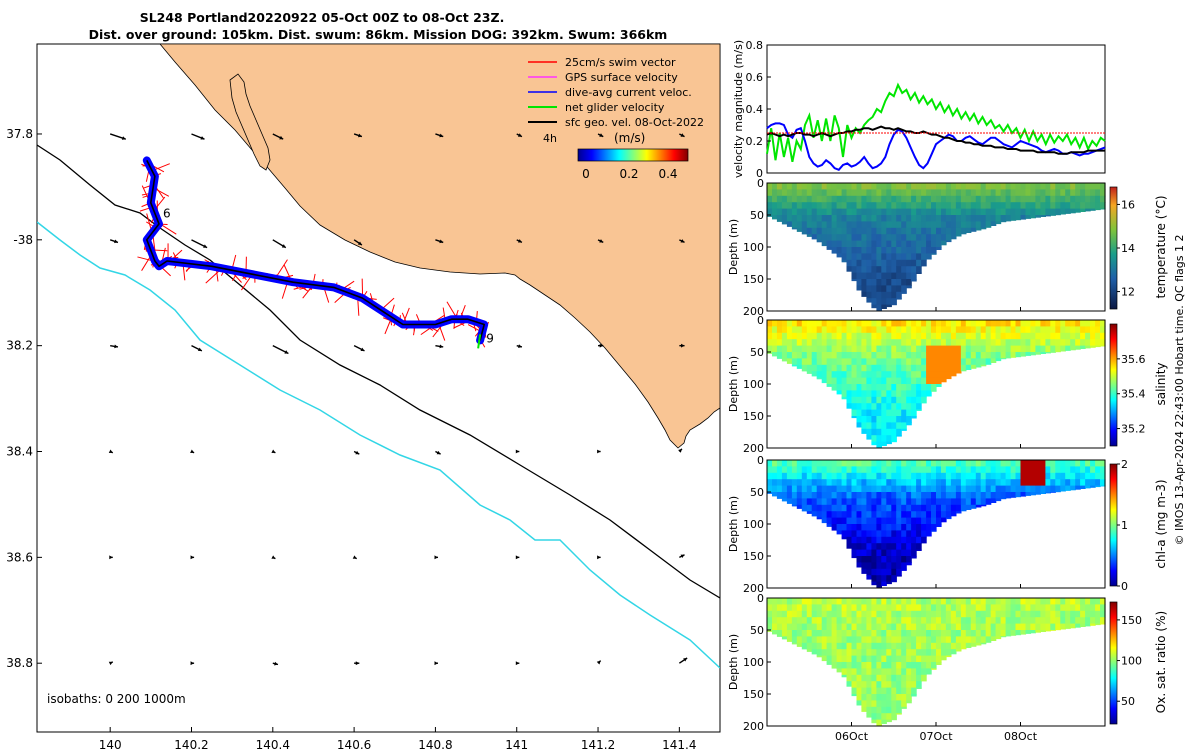  Describe the element at coordinates (276, 663) in the screenshot. I see `geo-vector-head` at that location.